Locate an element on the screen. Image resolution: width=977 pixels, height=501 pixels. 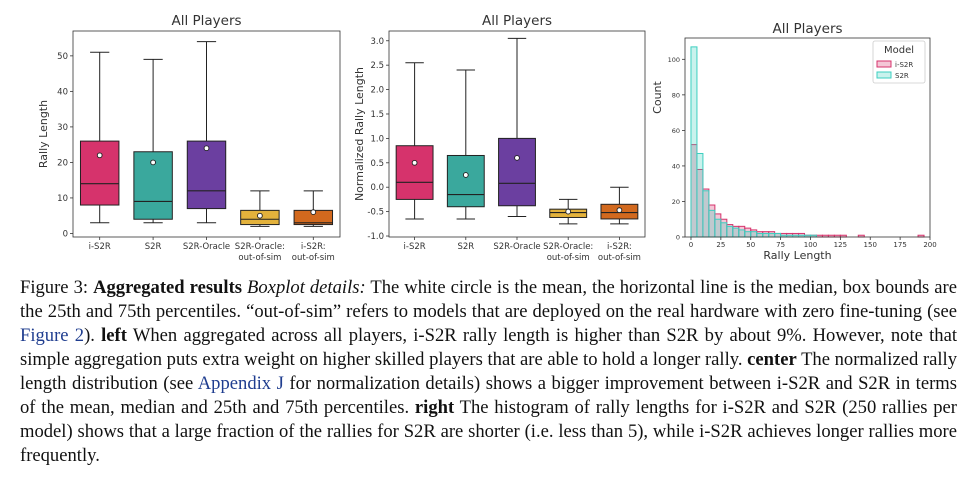
y-tick-label: 3.0 is located at coordinates (377, 42).